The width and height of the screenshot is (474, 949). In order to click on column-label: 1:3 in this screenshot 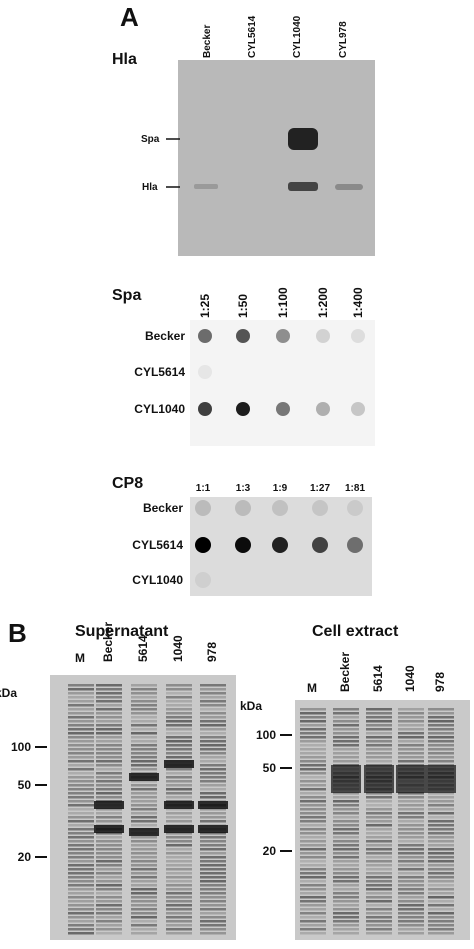, I will do `click(243, 488)`.